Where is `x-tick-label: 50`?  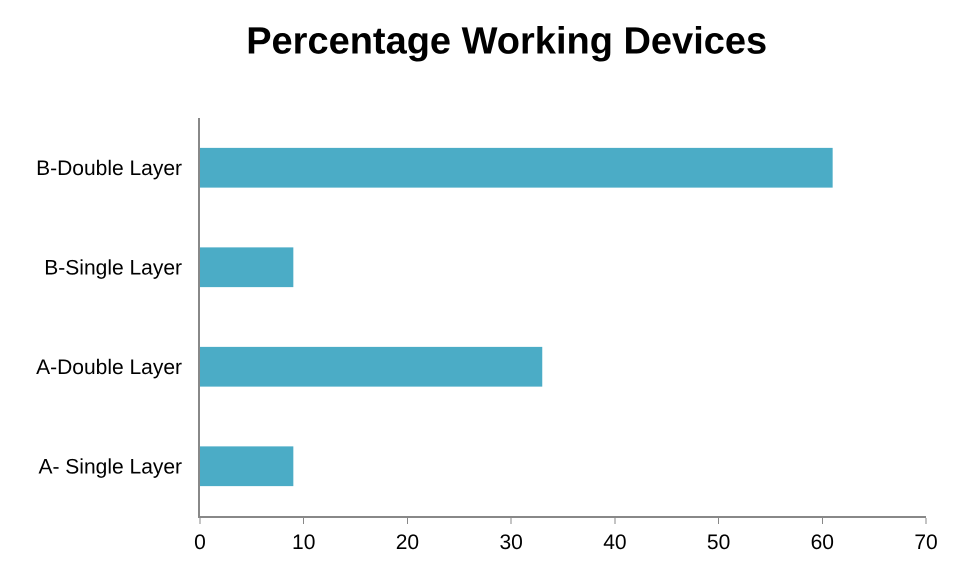
x-tick-label: 50 is located at coordinates (718, 542).